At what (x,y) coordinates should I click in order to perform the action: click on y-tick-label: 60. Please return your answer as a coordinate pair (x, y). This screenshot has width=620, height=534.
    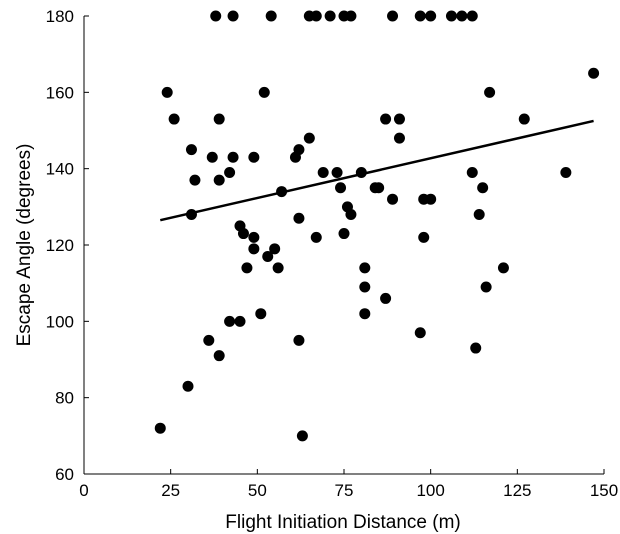
    Looking at the image, I should click on (64, 474).